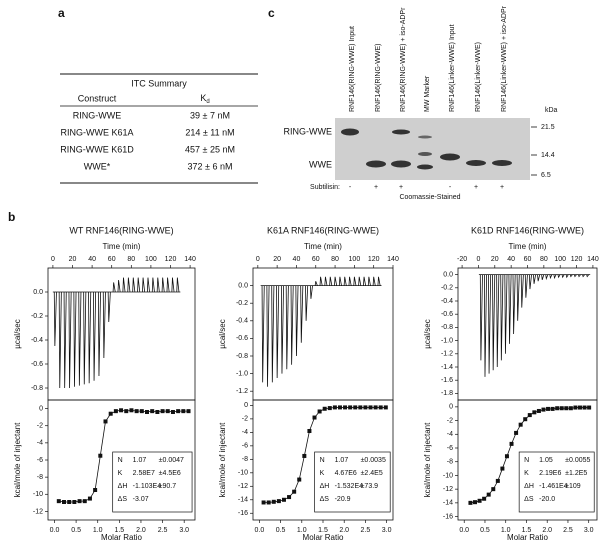 This screenshot has height=550, width=605. What do you see at coordinates (37, 364) in the screenshot?
I see `y-tick-label: -0.6` at bounding box center [37, 364].